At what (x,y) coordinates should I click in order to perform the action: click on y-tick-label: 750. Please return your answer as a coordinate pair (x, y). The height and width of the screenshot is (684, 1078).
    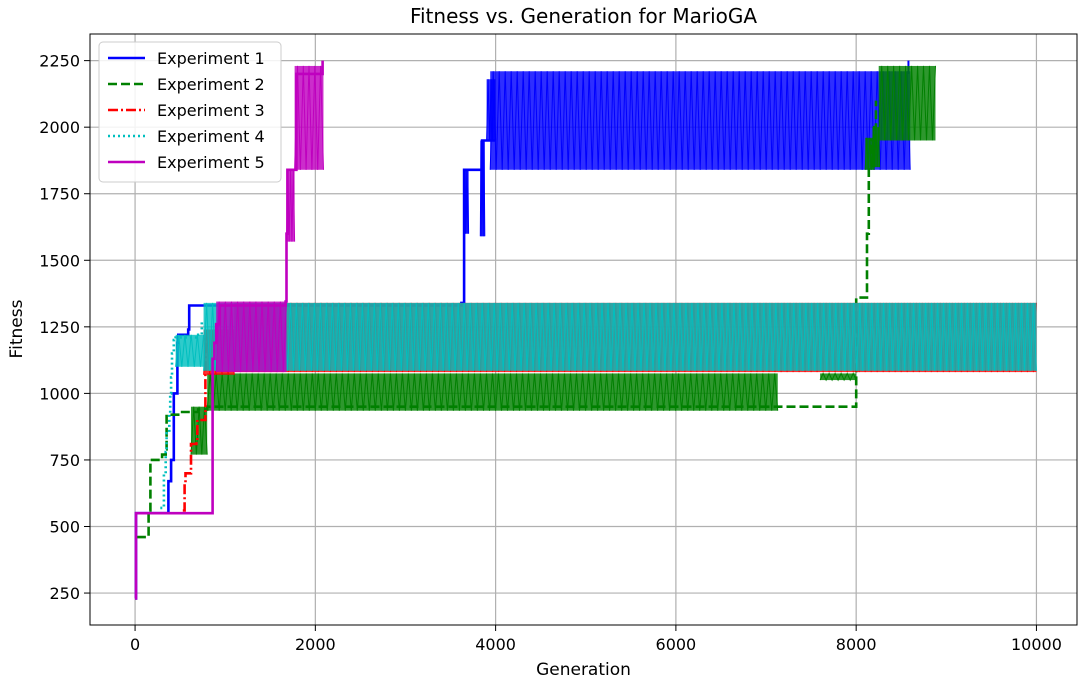
    Looking at the image, I should click on (64, 460).